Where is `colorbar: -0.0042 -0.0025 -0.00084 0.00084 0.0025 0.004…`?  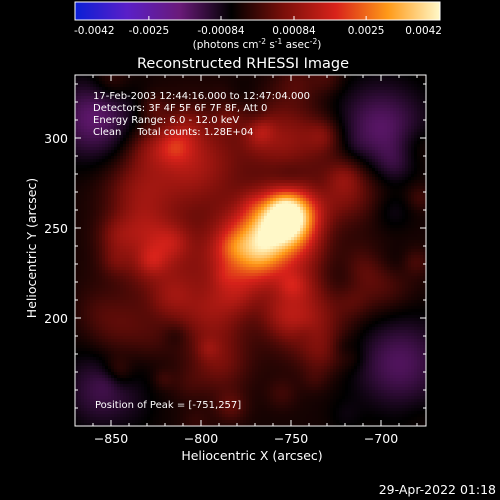
colorbar: -0.0042 -0.0025 -0.00084 0.00084 0.0025 0.004… is located at coordinates (258, 26).